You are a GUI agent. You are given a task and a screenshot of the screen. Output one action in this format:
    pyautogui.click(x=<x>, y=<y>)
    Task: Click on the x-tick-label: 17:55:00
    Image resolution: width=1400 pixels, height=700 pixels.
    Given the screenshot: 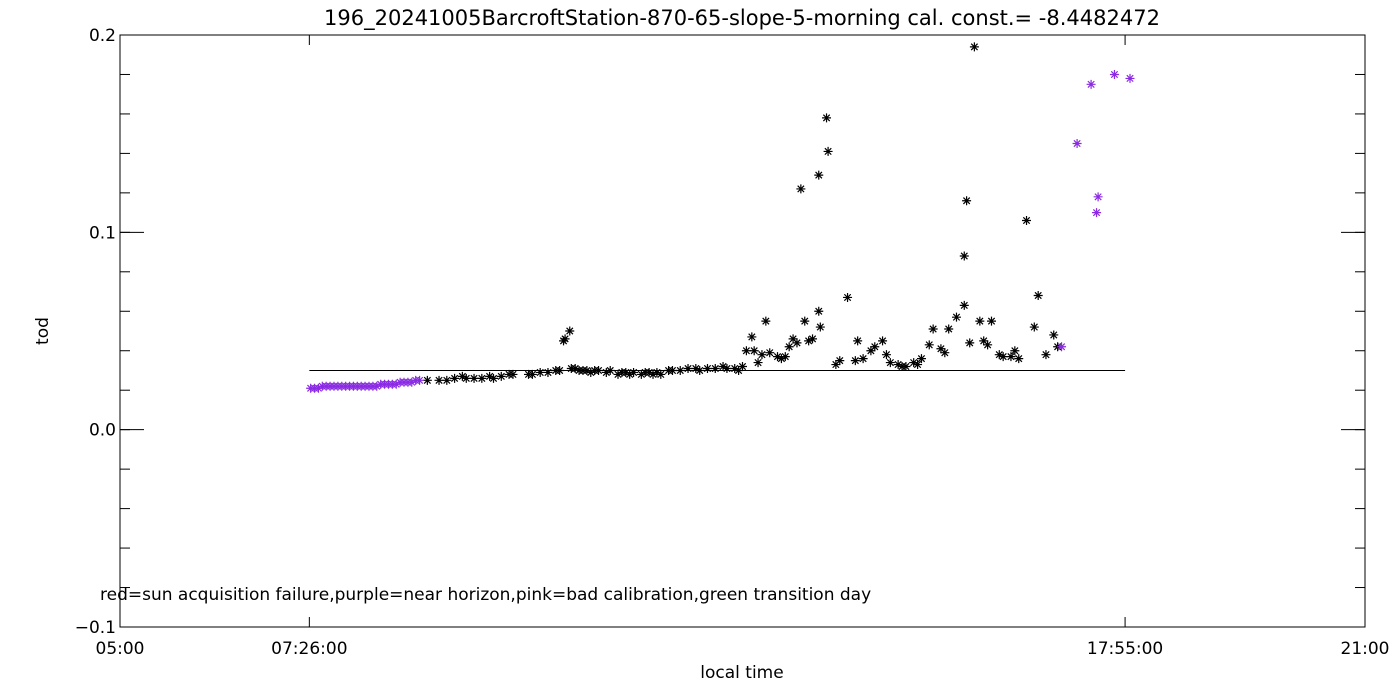 What is the action you would take?
    pyautogui.click(x=1125, y=649)
    